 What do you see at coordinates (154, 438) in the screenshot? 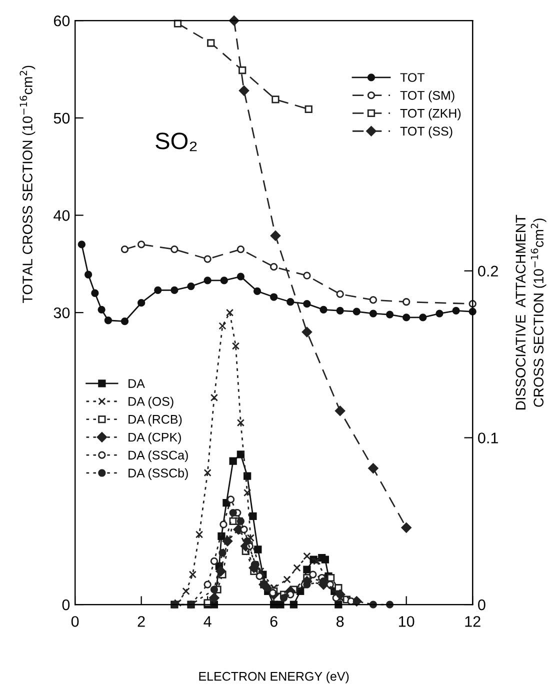
I see `legend-label: DA (CPK)` at bounding box center [154, 438].